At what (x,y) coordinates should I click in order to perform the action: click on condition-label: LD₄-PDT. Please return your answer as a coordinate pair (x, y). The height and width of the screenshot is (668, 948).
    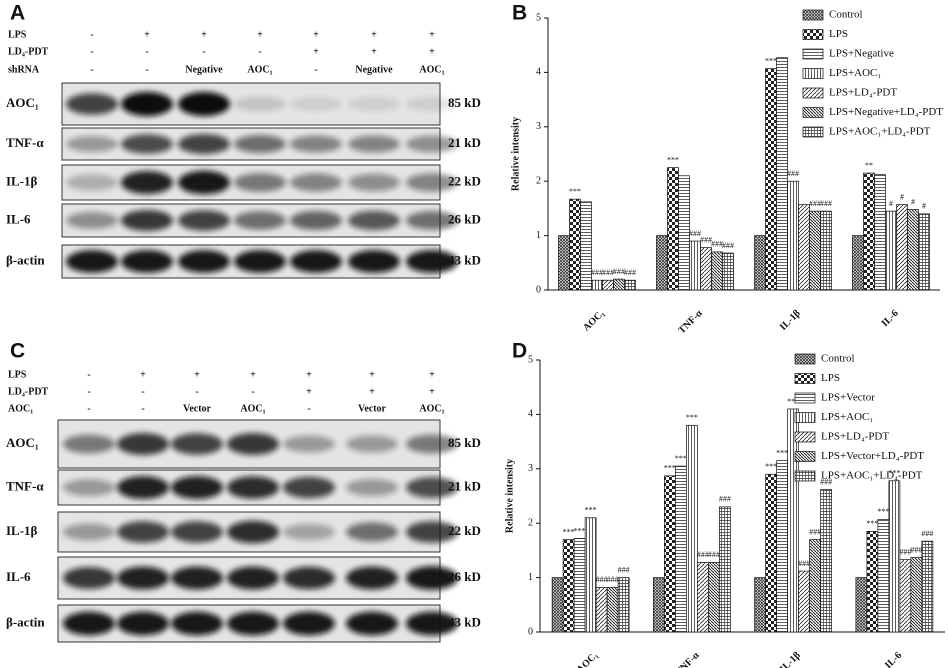
    Looking at the image, I should click on (28, 51).